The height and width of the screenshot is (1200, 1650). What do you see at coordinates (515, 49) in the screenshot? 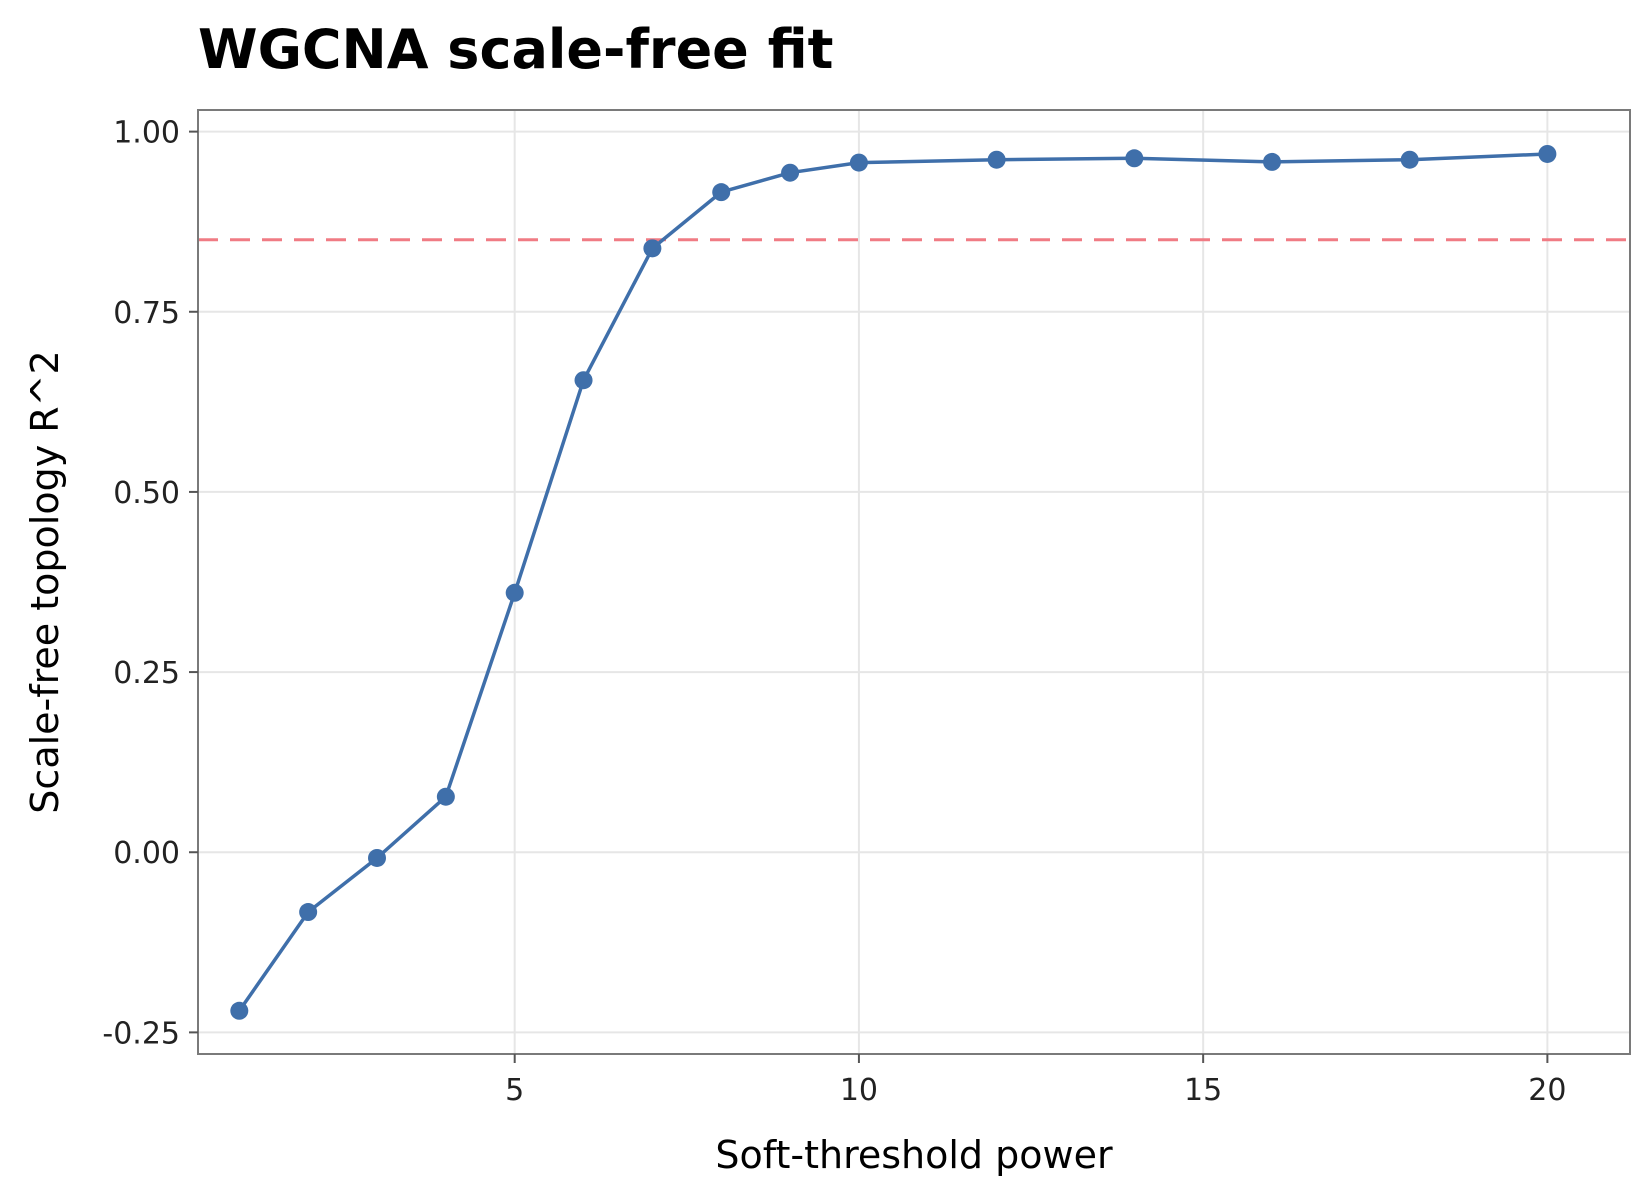
I see `chart-title: WGCNA scale-free fit` at bounding box center [515, 49].